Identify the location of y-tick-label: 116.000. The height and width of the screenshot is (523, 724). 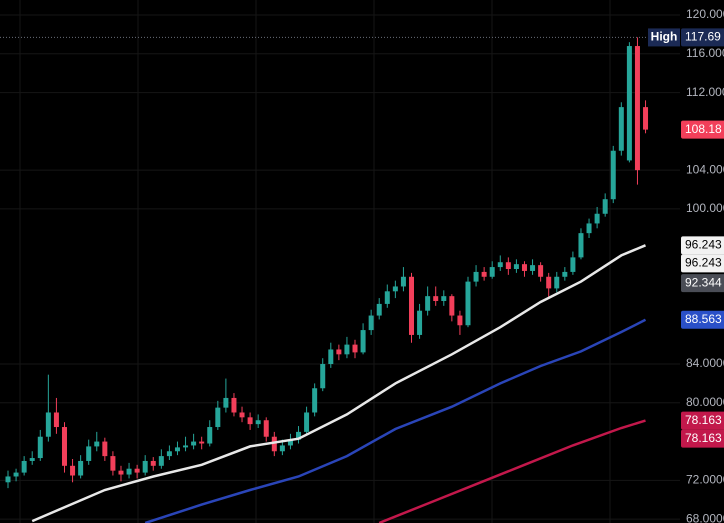
(705, 53).